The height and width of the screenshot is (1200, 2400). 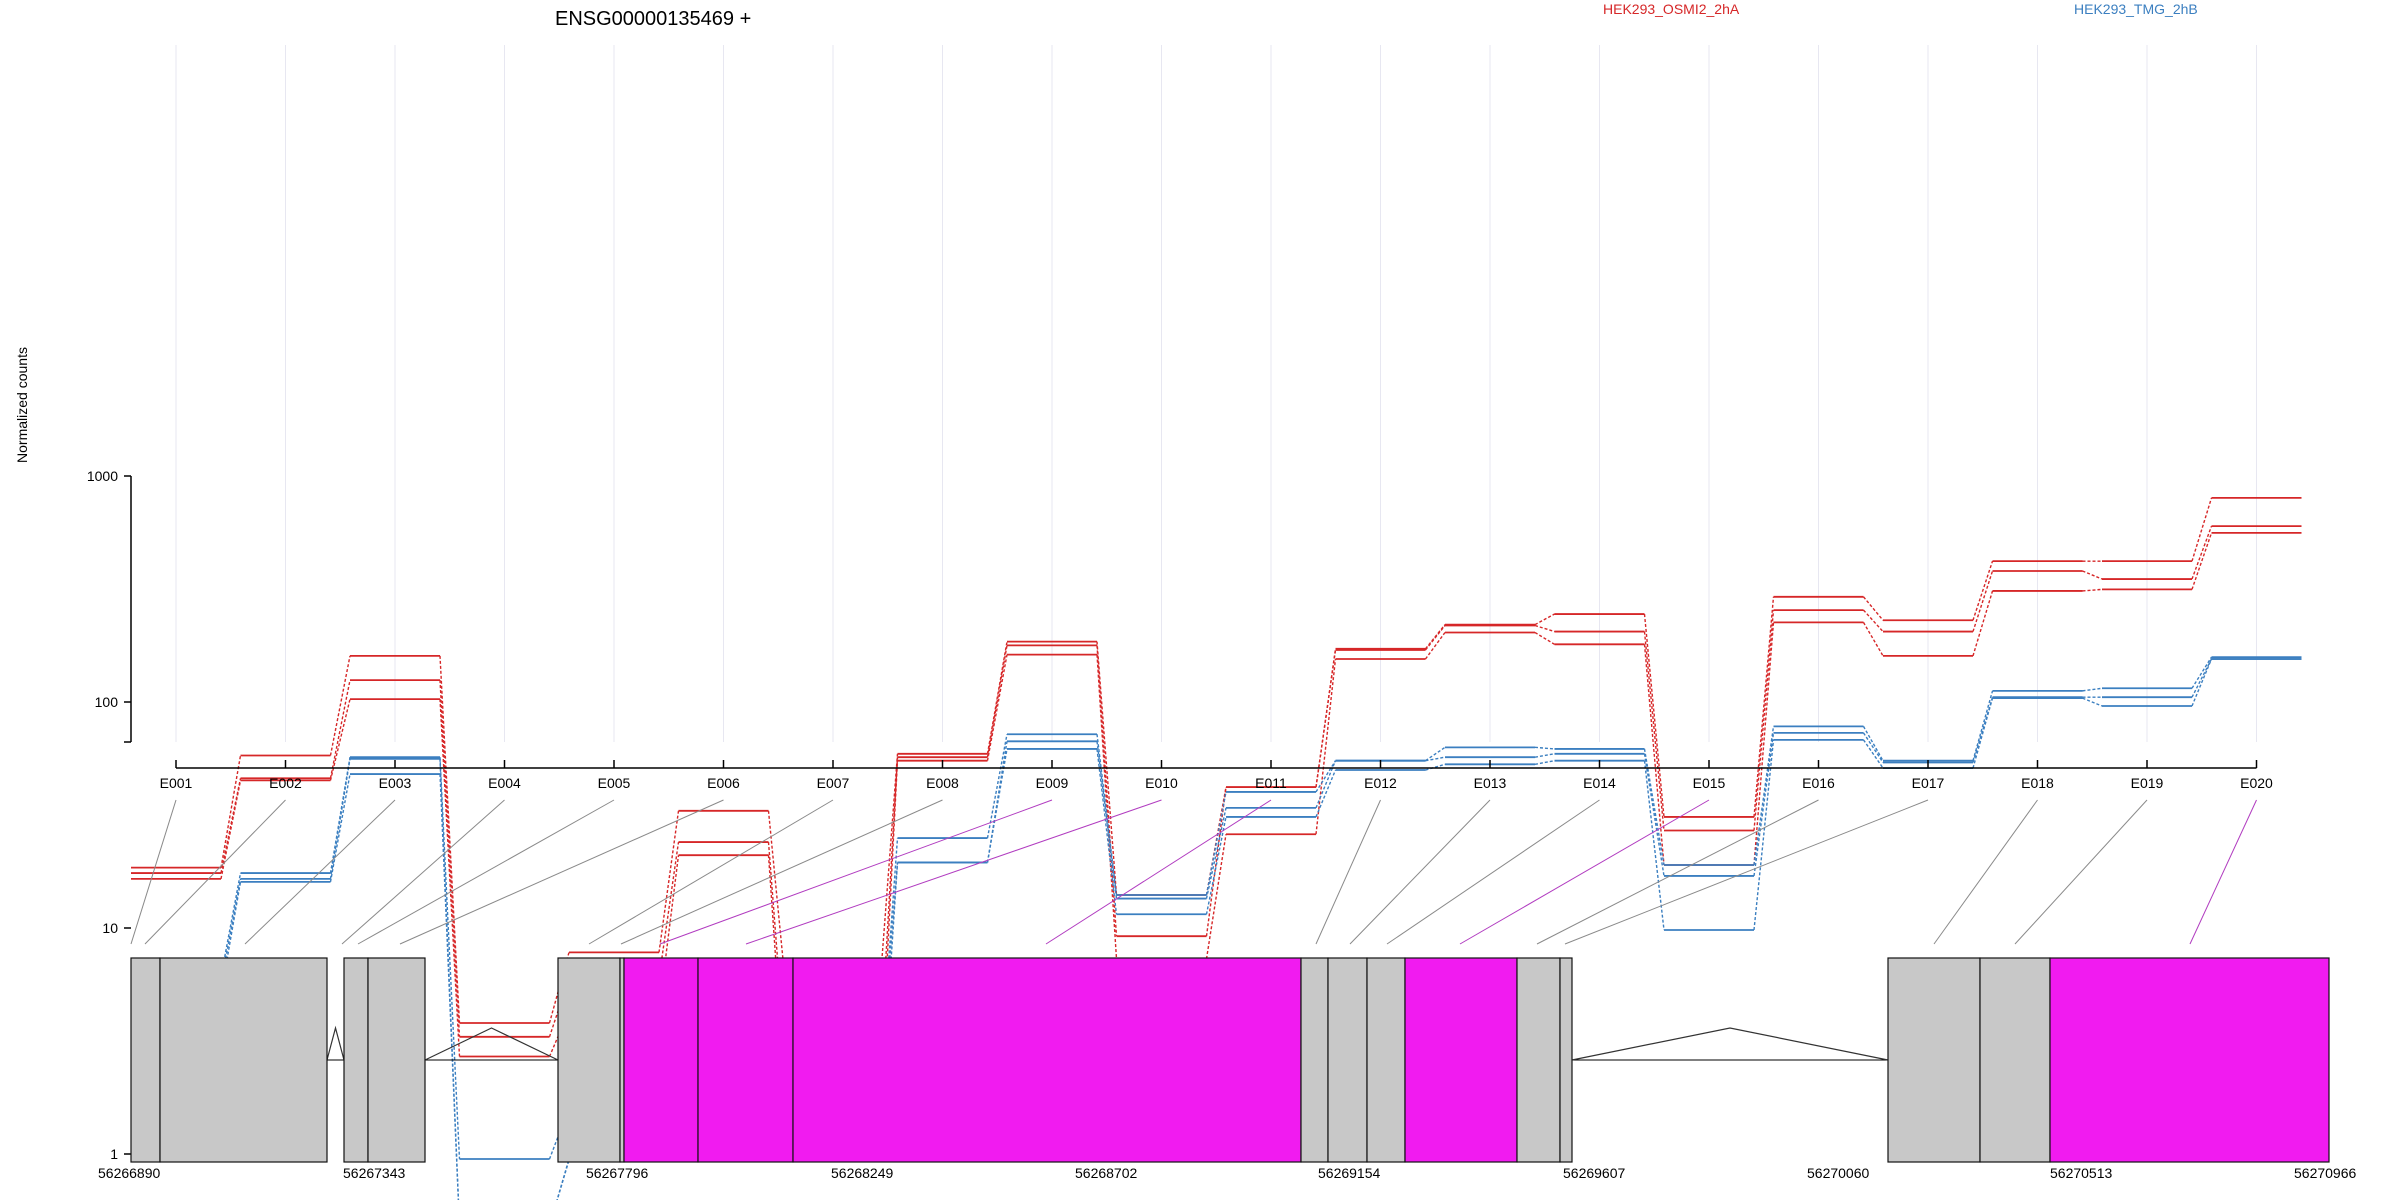 What do you see at coordinates (1838, 1173) in the screenshot?
I see `coordinate-label: 56270060` at bounding box center [1838, 1173].